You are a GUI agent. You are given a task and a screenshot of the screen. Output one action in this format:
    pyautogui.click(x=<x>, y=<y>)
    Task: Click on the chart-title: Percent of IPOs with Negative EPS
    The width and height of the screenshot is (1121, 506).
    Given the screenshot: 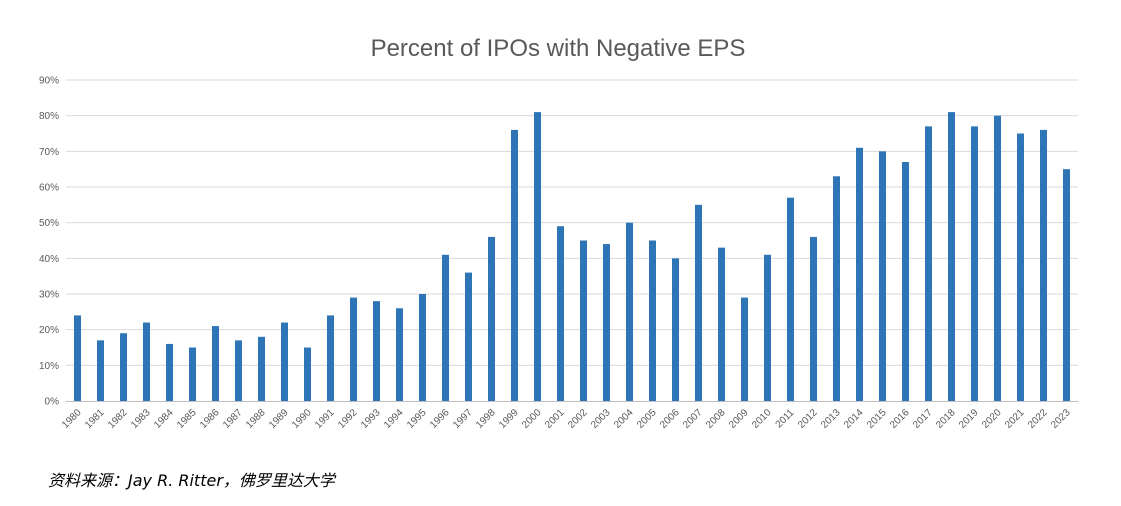 What is the action you would take?
    pyautogui.click(x=558, y=48)
    